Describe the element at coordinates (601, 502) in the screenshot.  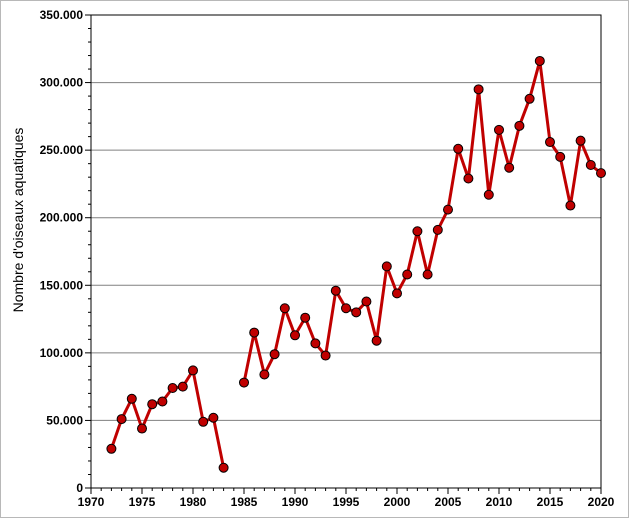
I see `x-tick-label: 2020` at that location.